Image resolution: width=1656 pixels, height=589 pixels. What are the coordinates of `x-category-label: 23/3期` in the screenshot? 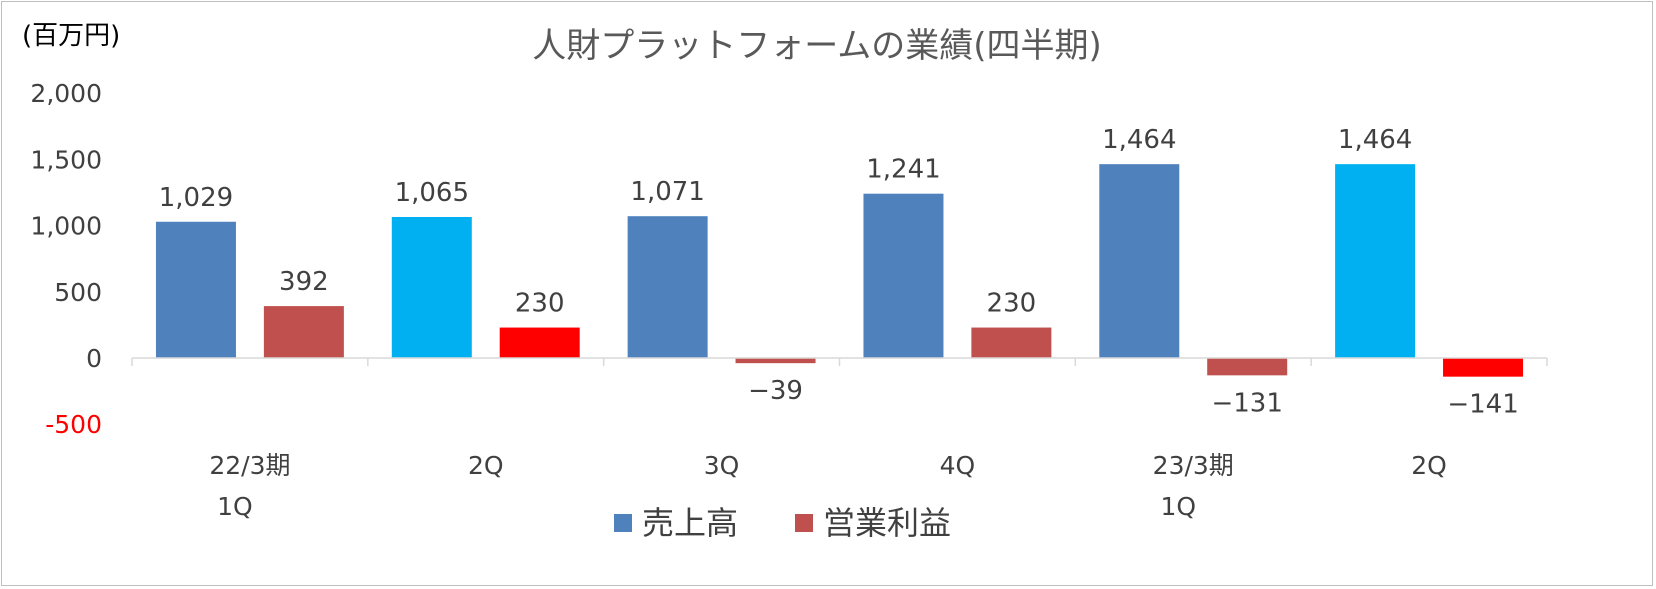 It's located at (1193, 465).